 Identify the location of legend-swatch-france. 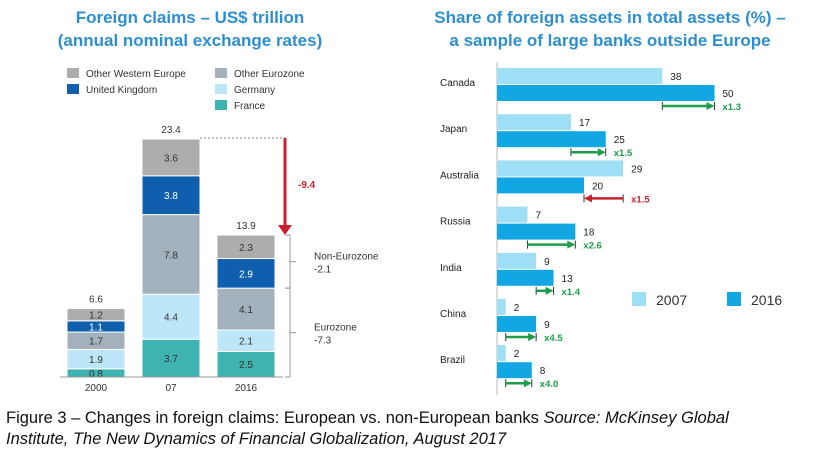
(221, 105).